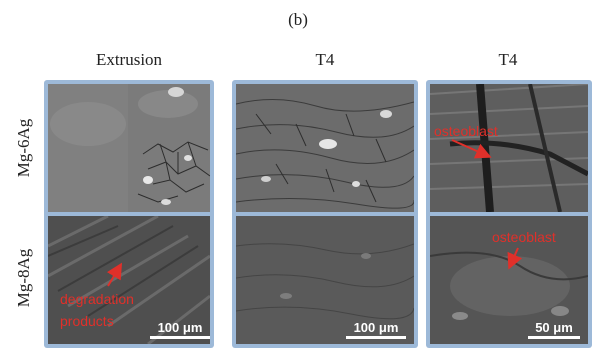 This screenshot has width=596, height=349. Describe the element at coordinates (23, 278) in the screenshot. I see `row-label-mg-8ag: Mg-8Ag` at that location.